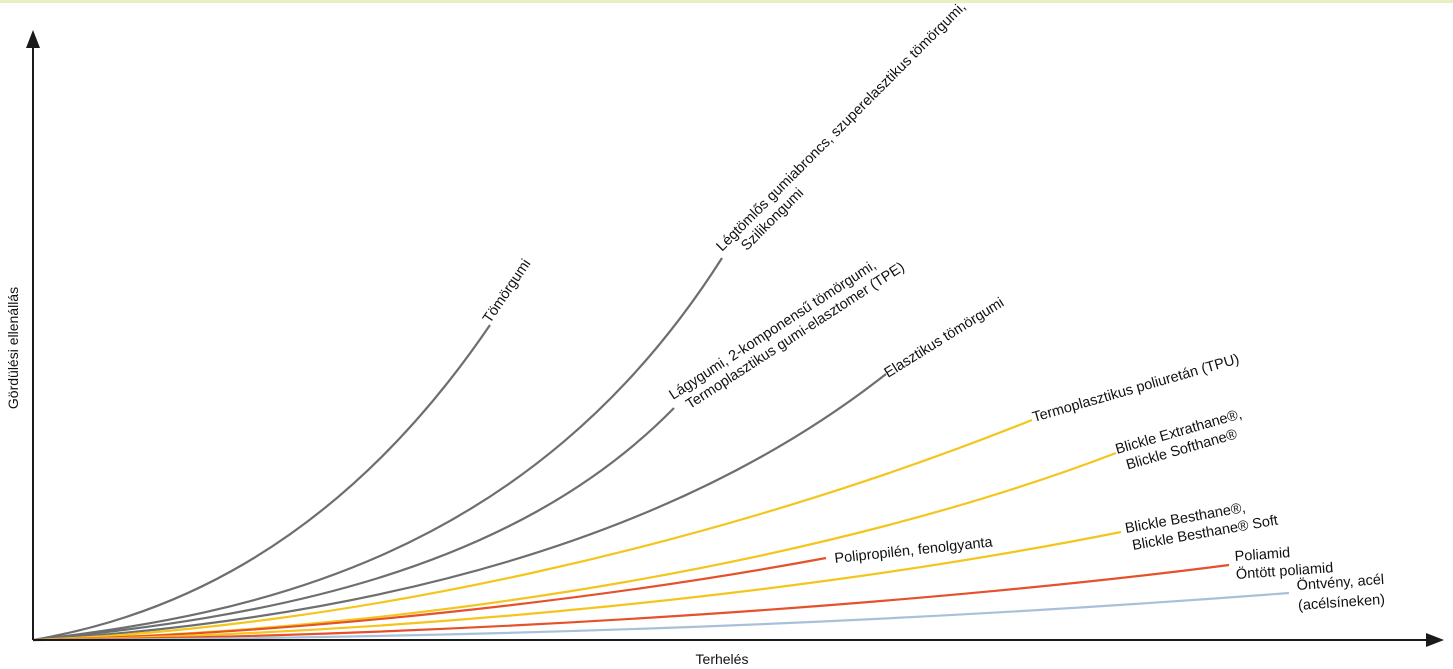 The image size is (1453, 669). I want to click on x-axis-title: Terhelés, so click(722, 659).